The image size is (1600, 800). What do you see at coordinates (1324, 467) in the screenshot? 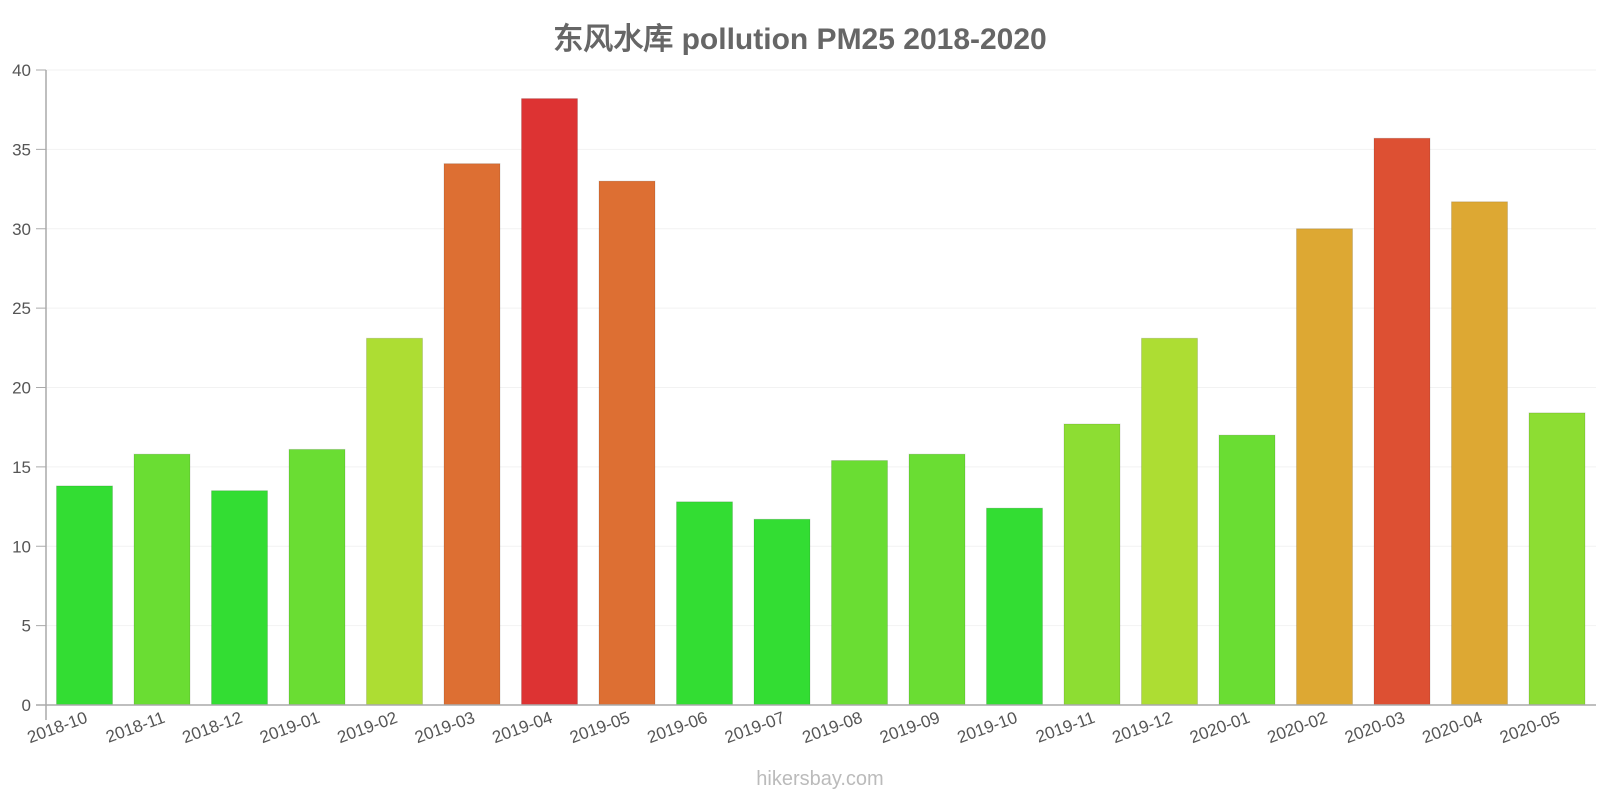
I see `bar-2020-02: 2020-02: 30` at bounding box center [1324, 467].